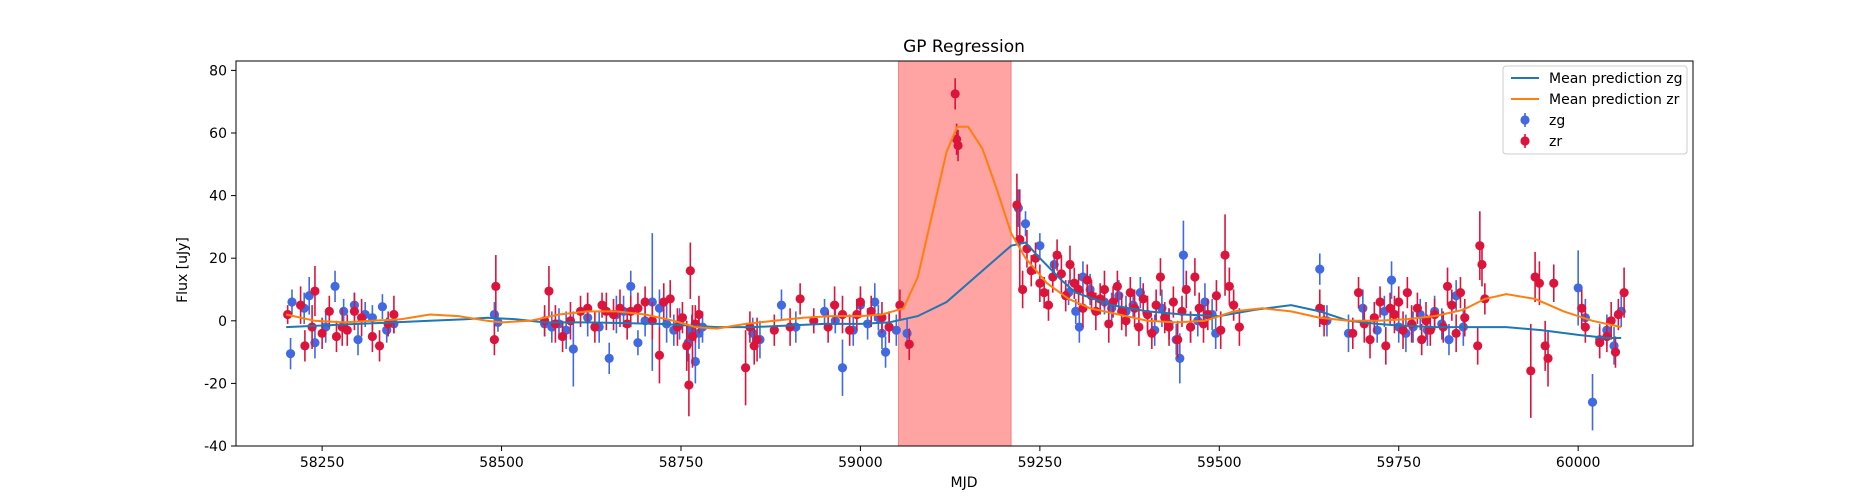 The height and width of the screenshot is (500, 1875). I want to click on legend-label-0: Mean prediction zg, so click(1616, 79).